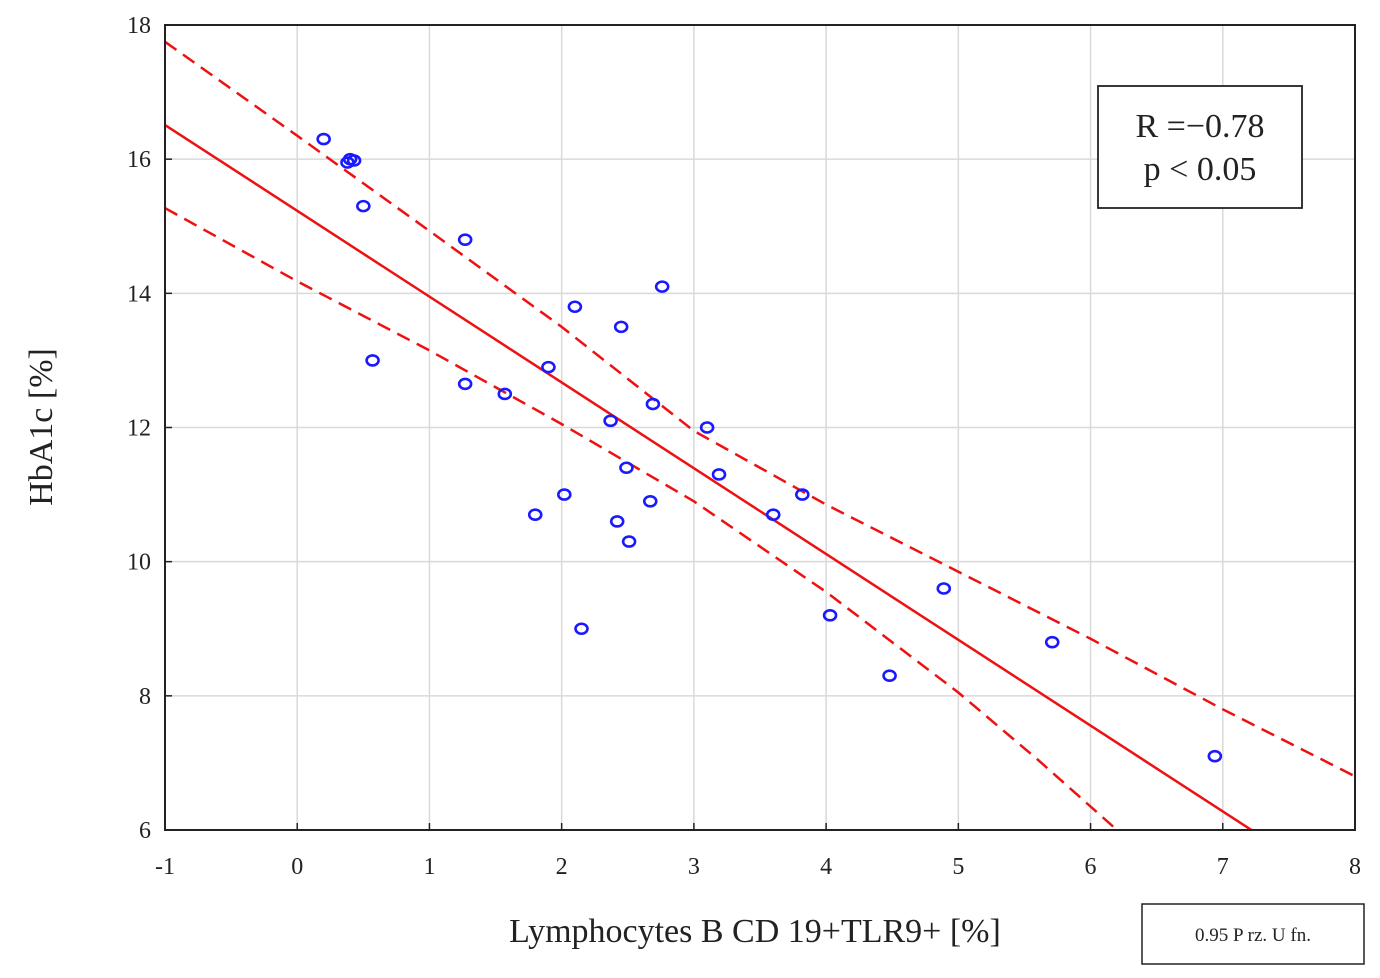 The width and height of the screenshot is (1380, 978). I want to click on stats-box: R =−0.78 p < 0.05, so click(1200, 147).